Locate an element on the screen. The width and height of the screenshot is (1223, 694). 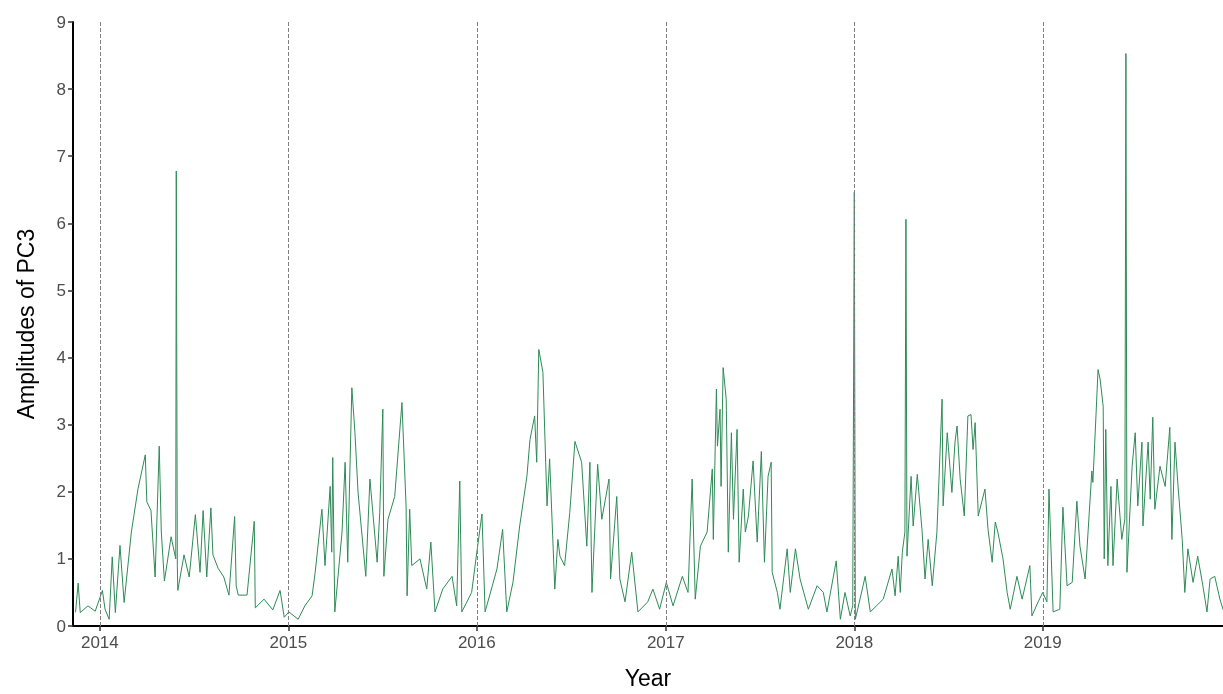
x-tick-label: 2014 is located at coordinates (99, 642).